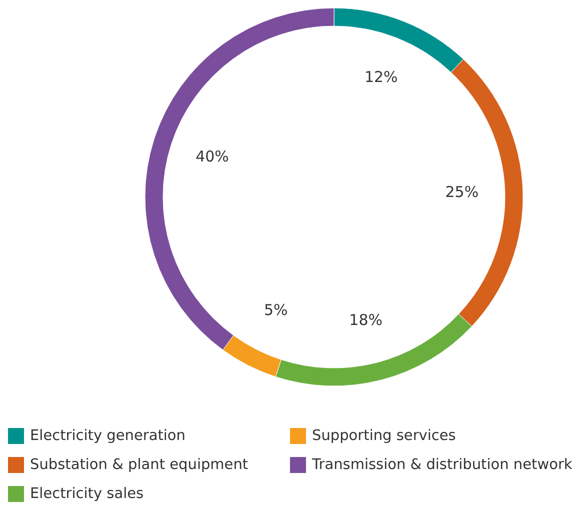  What do you see at coordinates (462, 192) in the screenshot?
I see `data-label: 25%` at bounding box center [462, 192].